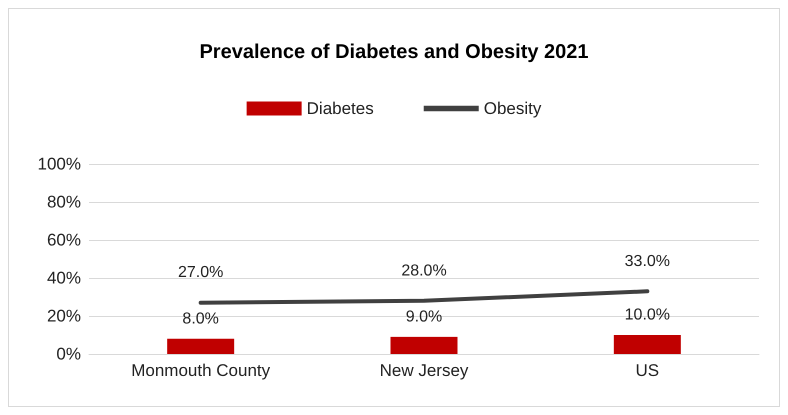 This screenshot has height=415, width=788. I want to click on x-tick-label: New Jersey, so click(424, 370).